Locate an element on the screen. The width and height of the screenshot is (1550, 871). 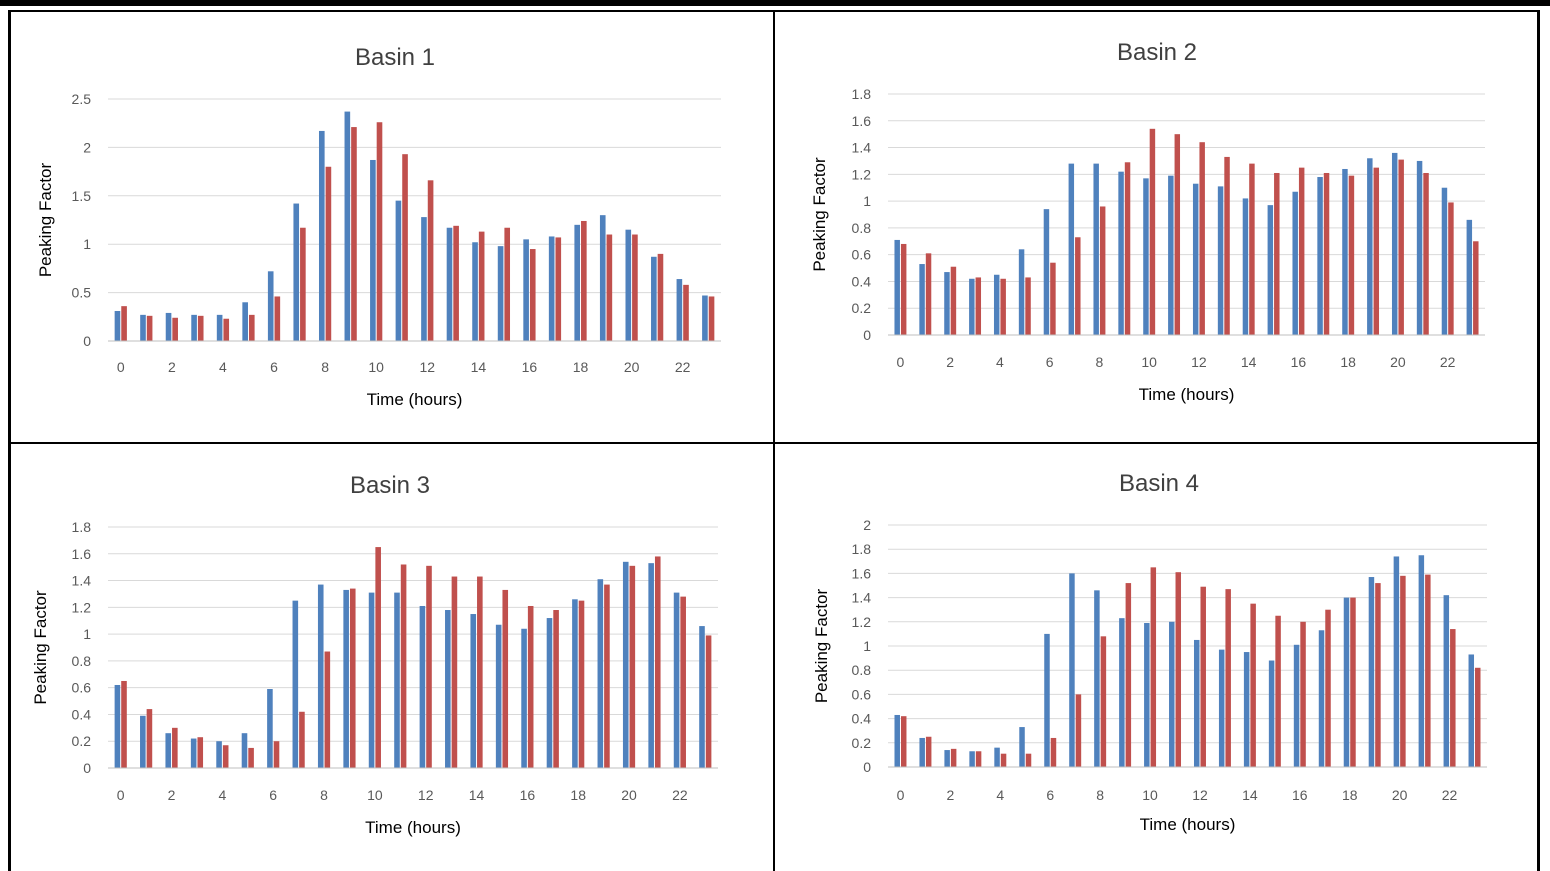
y-tick-label: 2.5 is located at coordinates (82, 99).